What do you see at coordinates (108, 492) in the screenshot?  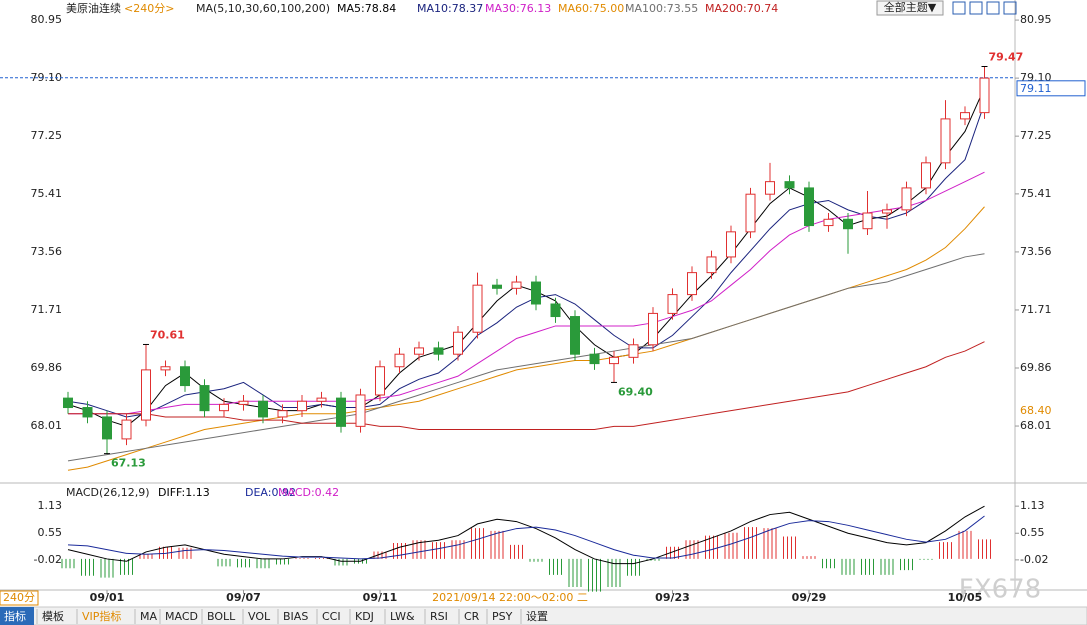 I see `panel-title: MACD(26,12,9)` at bounding box center [108, 492].